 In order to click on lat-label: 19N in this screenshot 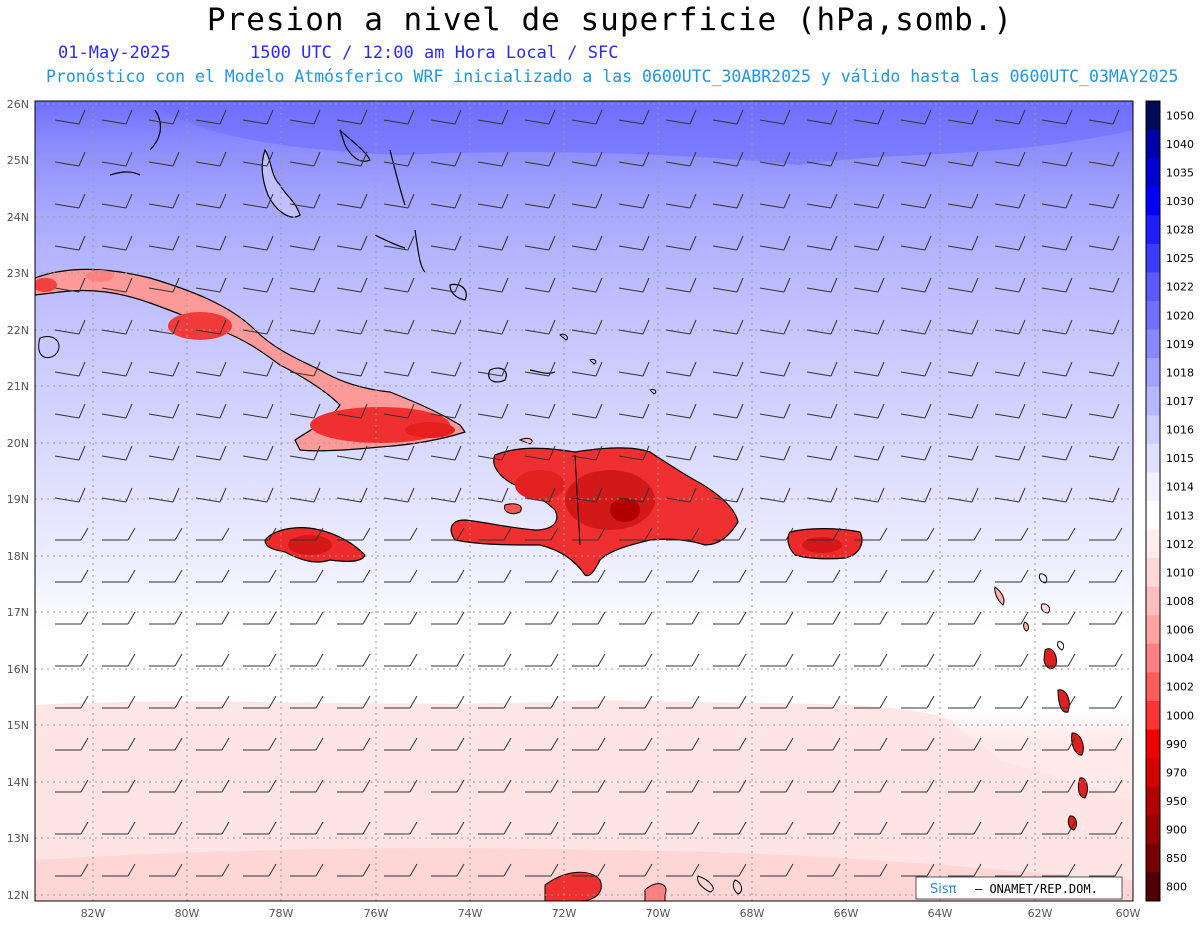, I will do `click(18, 499)`.